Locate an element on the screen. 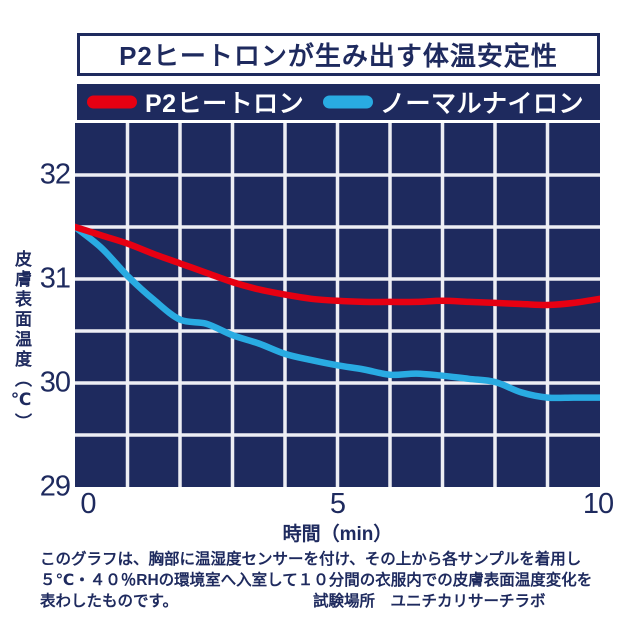 Image resolution: width=640 pixels, height=640 pixels. chart-legend: P2ヒートロン ノーマルナイロン is located at coordinates (338, 102).